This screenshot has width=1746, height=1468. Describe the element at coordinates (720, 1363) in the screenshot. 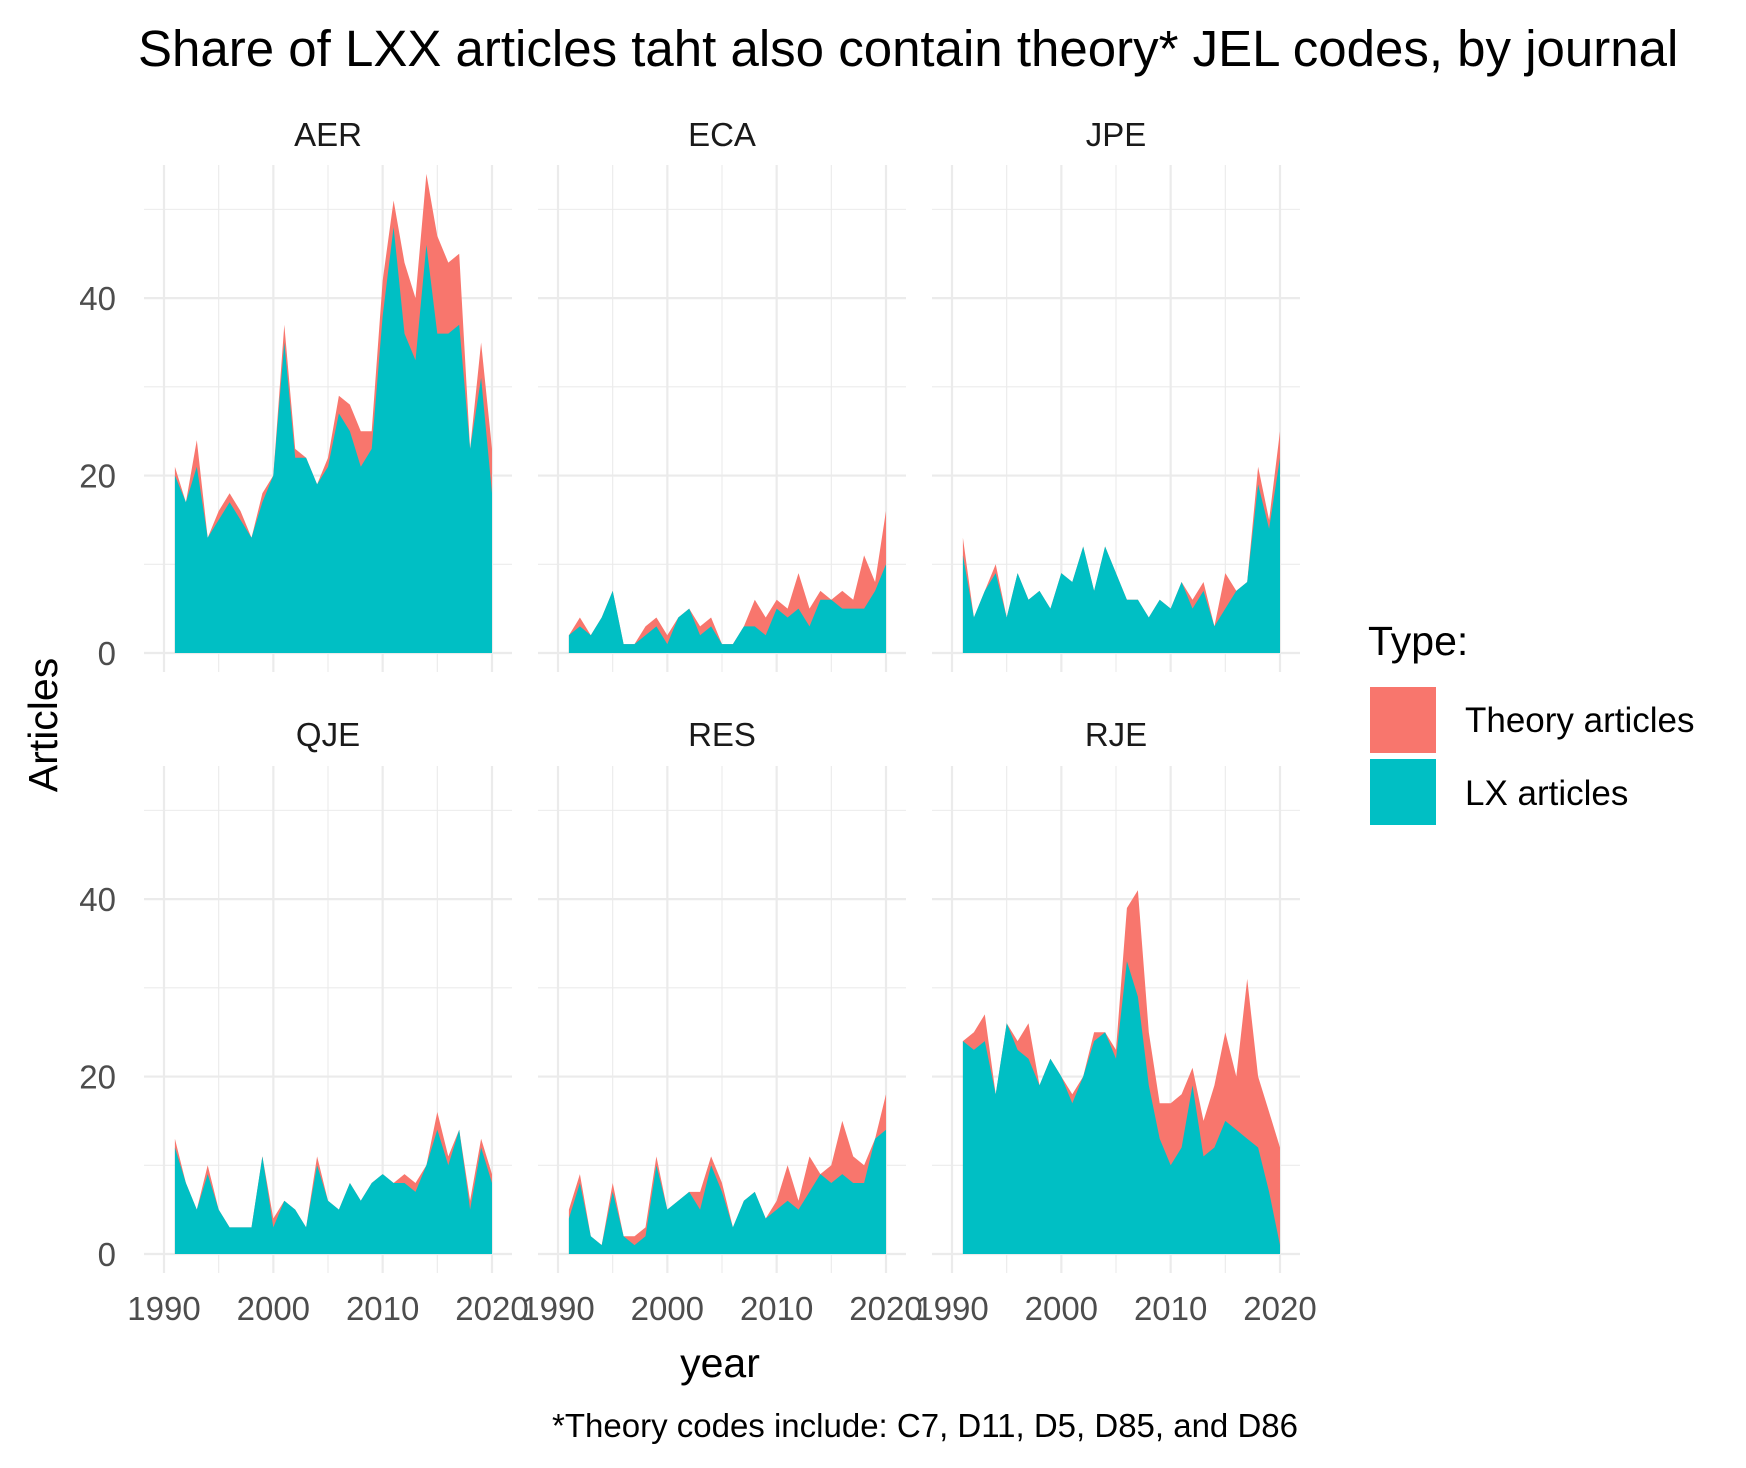

I see `x-axis-title: year` at that location.